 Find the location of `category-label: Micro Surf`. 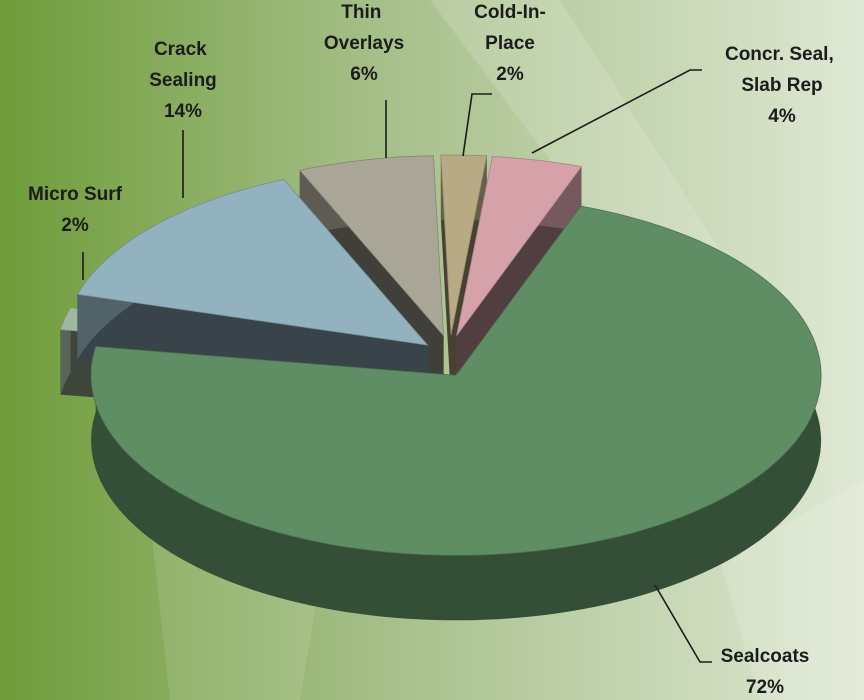

category-label: Micro Surf is located at coordinates (75, 194).